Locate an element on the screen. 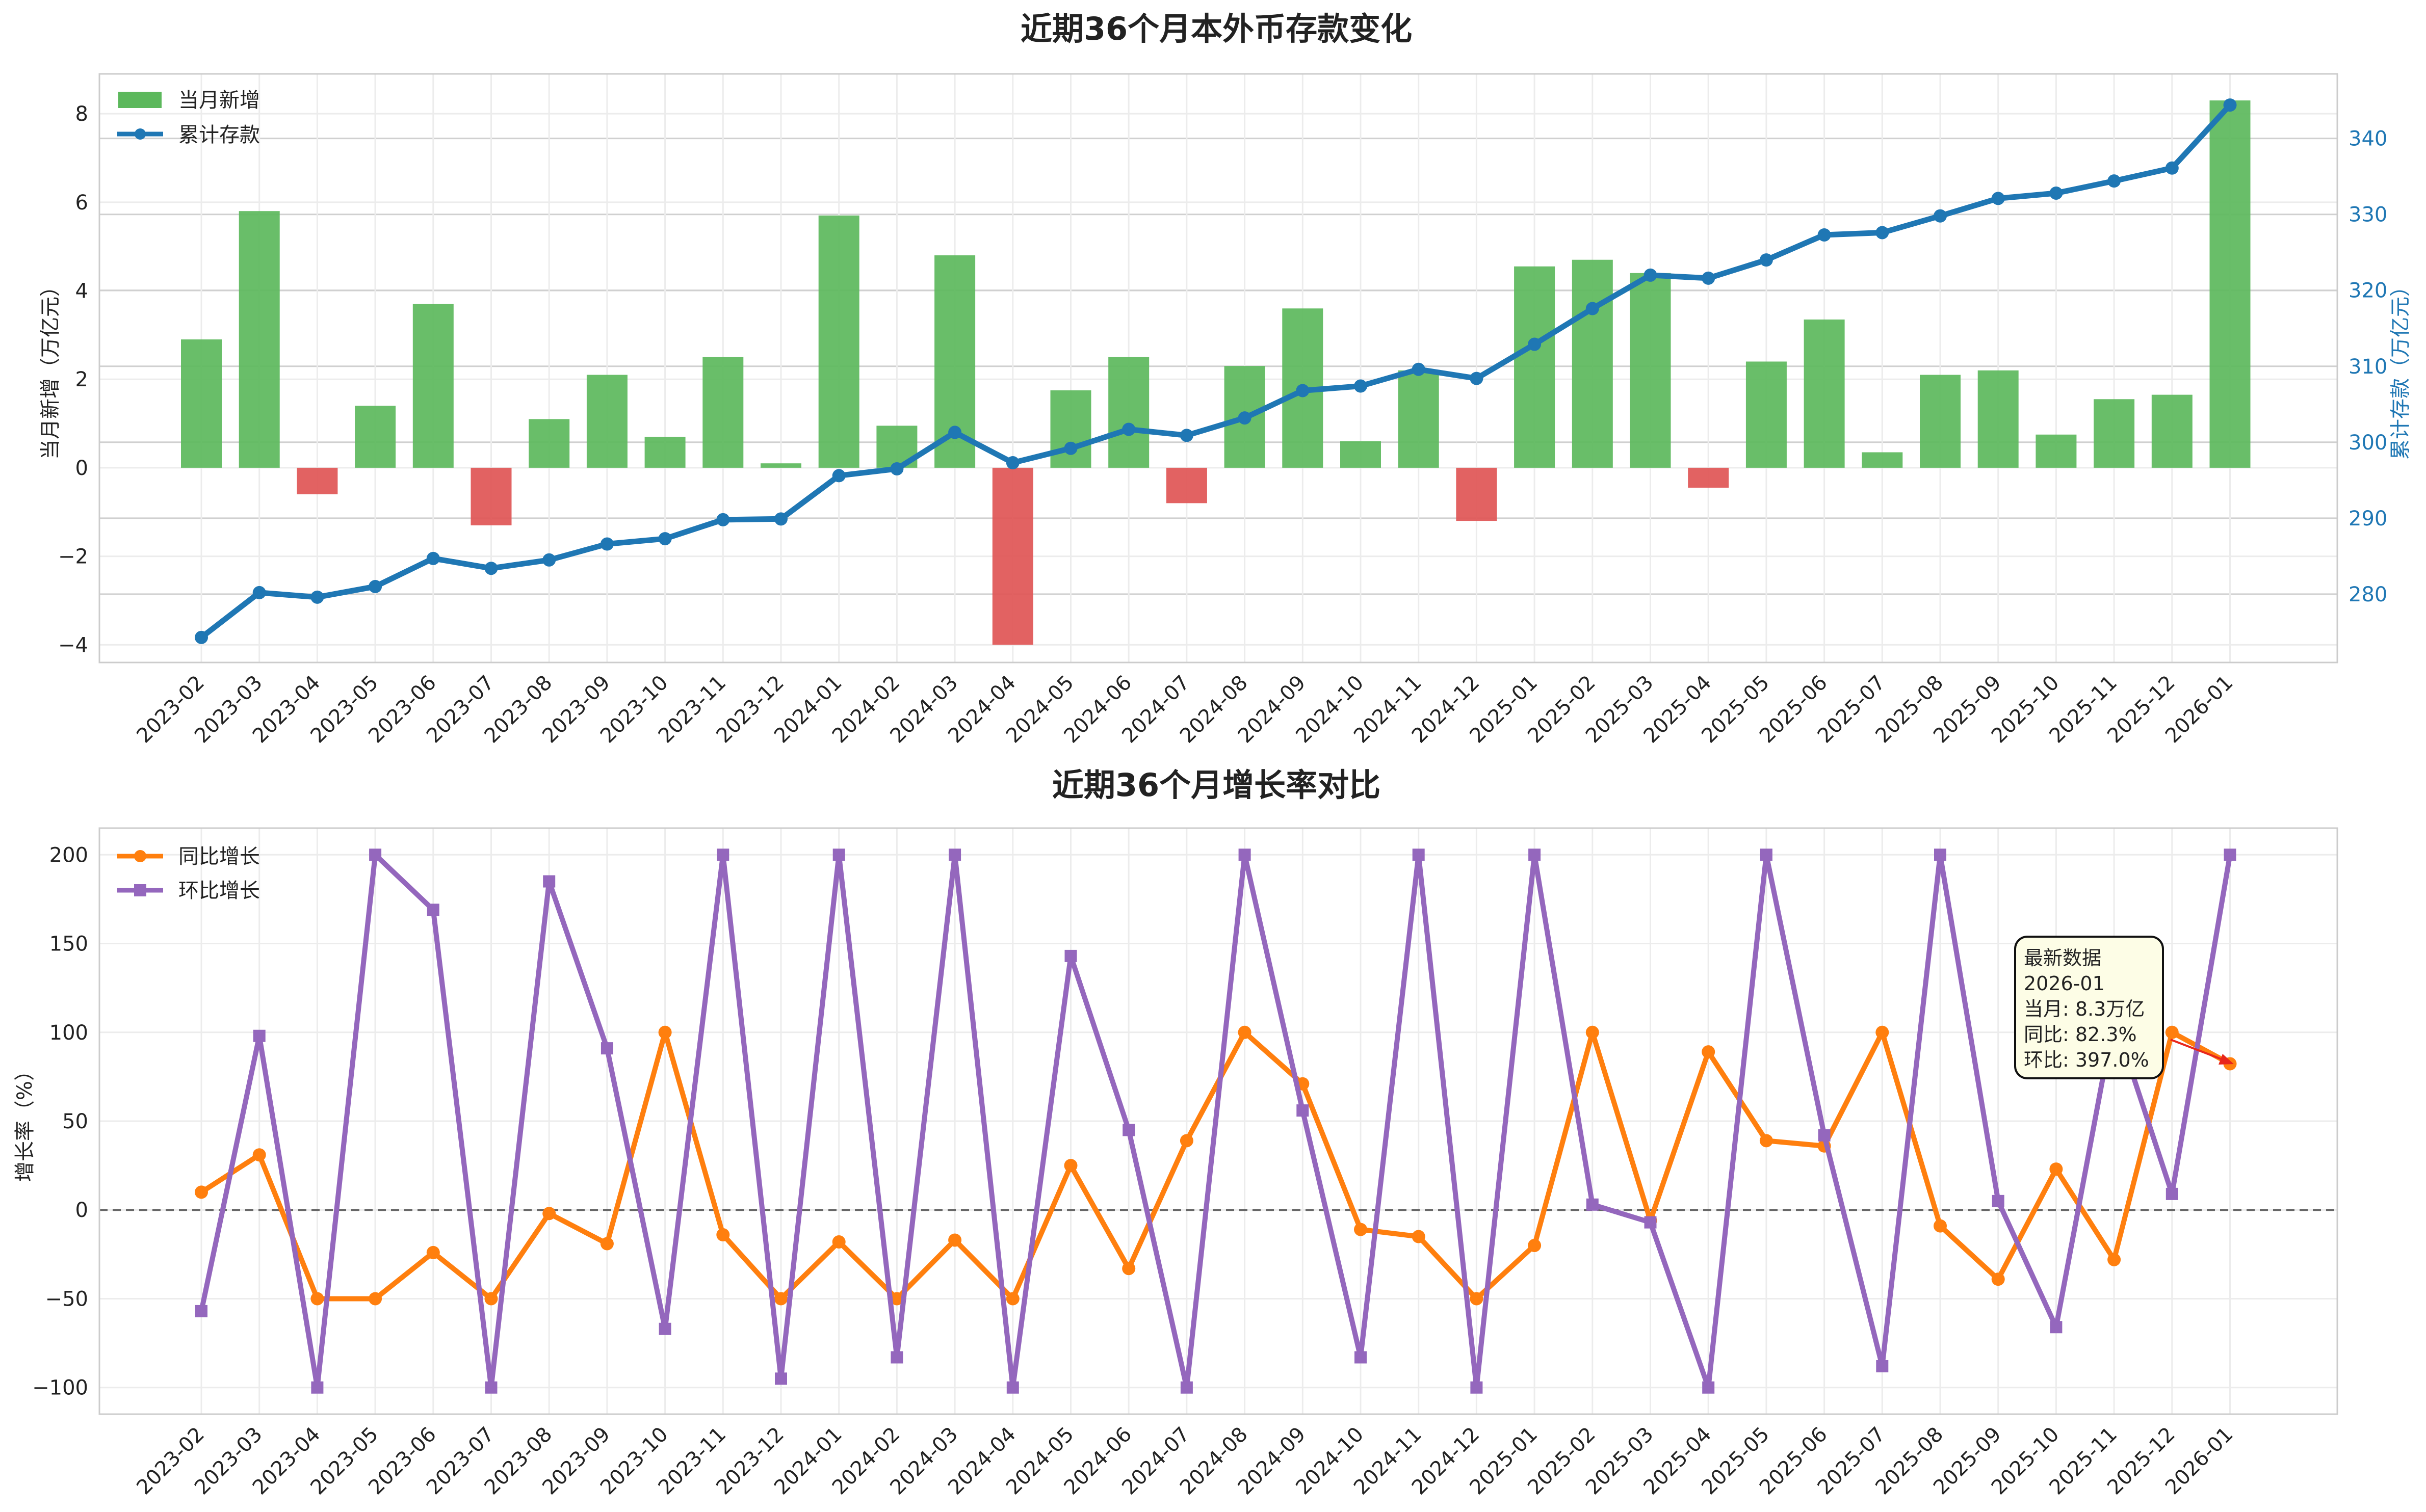 This screenshot has height=1512, width=2426. annotation-box is located at coordinates (2089, 1007).